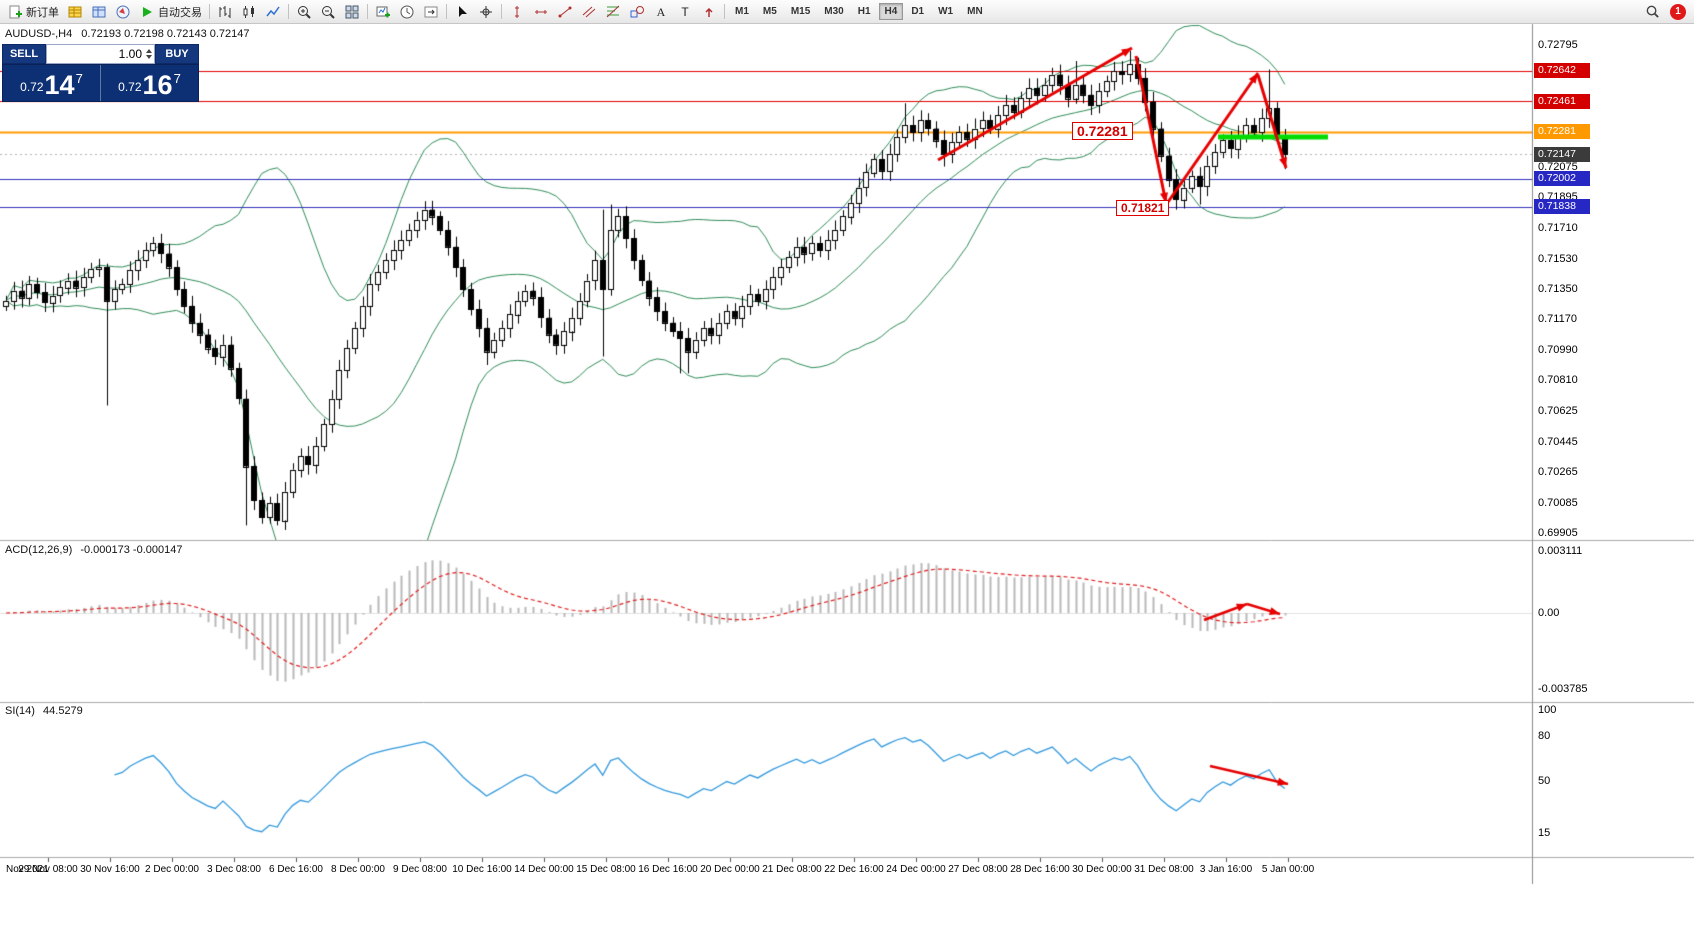 The width and height of the screenshot is (1694, 945). Describe the element at coordinates (431, 12) in the screenshot. I see `chart-shift-button` at that location.